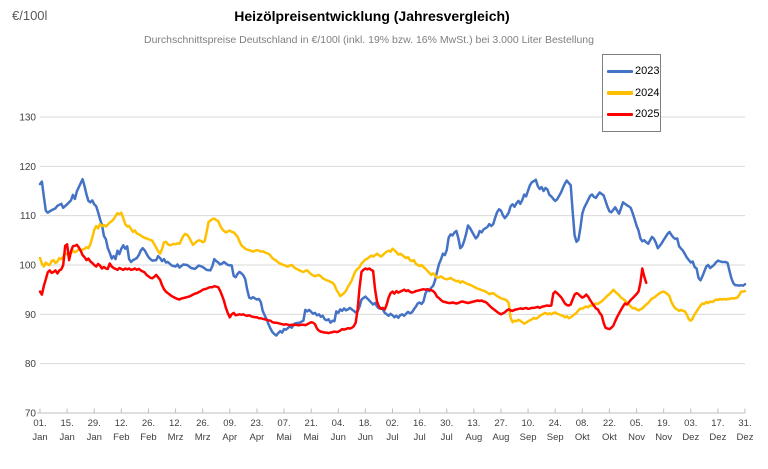 The image size is (768, 469). I want to click on y-tick-label: 110, so click(28, 216).